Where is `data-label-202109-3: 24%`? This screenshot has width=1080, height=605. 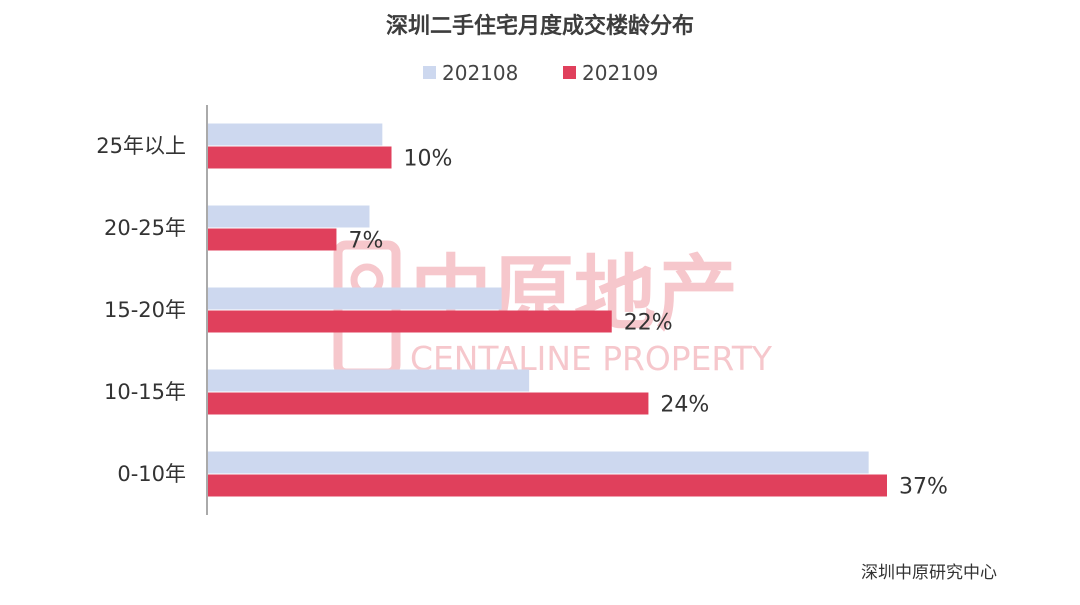 data-label-202109-3: 24% is located at coordinates (684, 405).